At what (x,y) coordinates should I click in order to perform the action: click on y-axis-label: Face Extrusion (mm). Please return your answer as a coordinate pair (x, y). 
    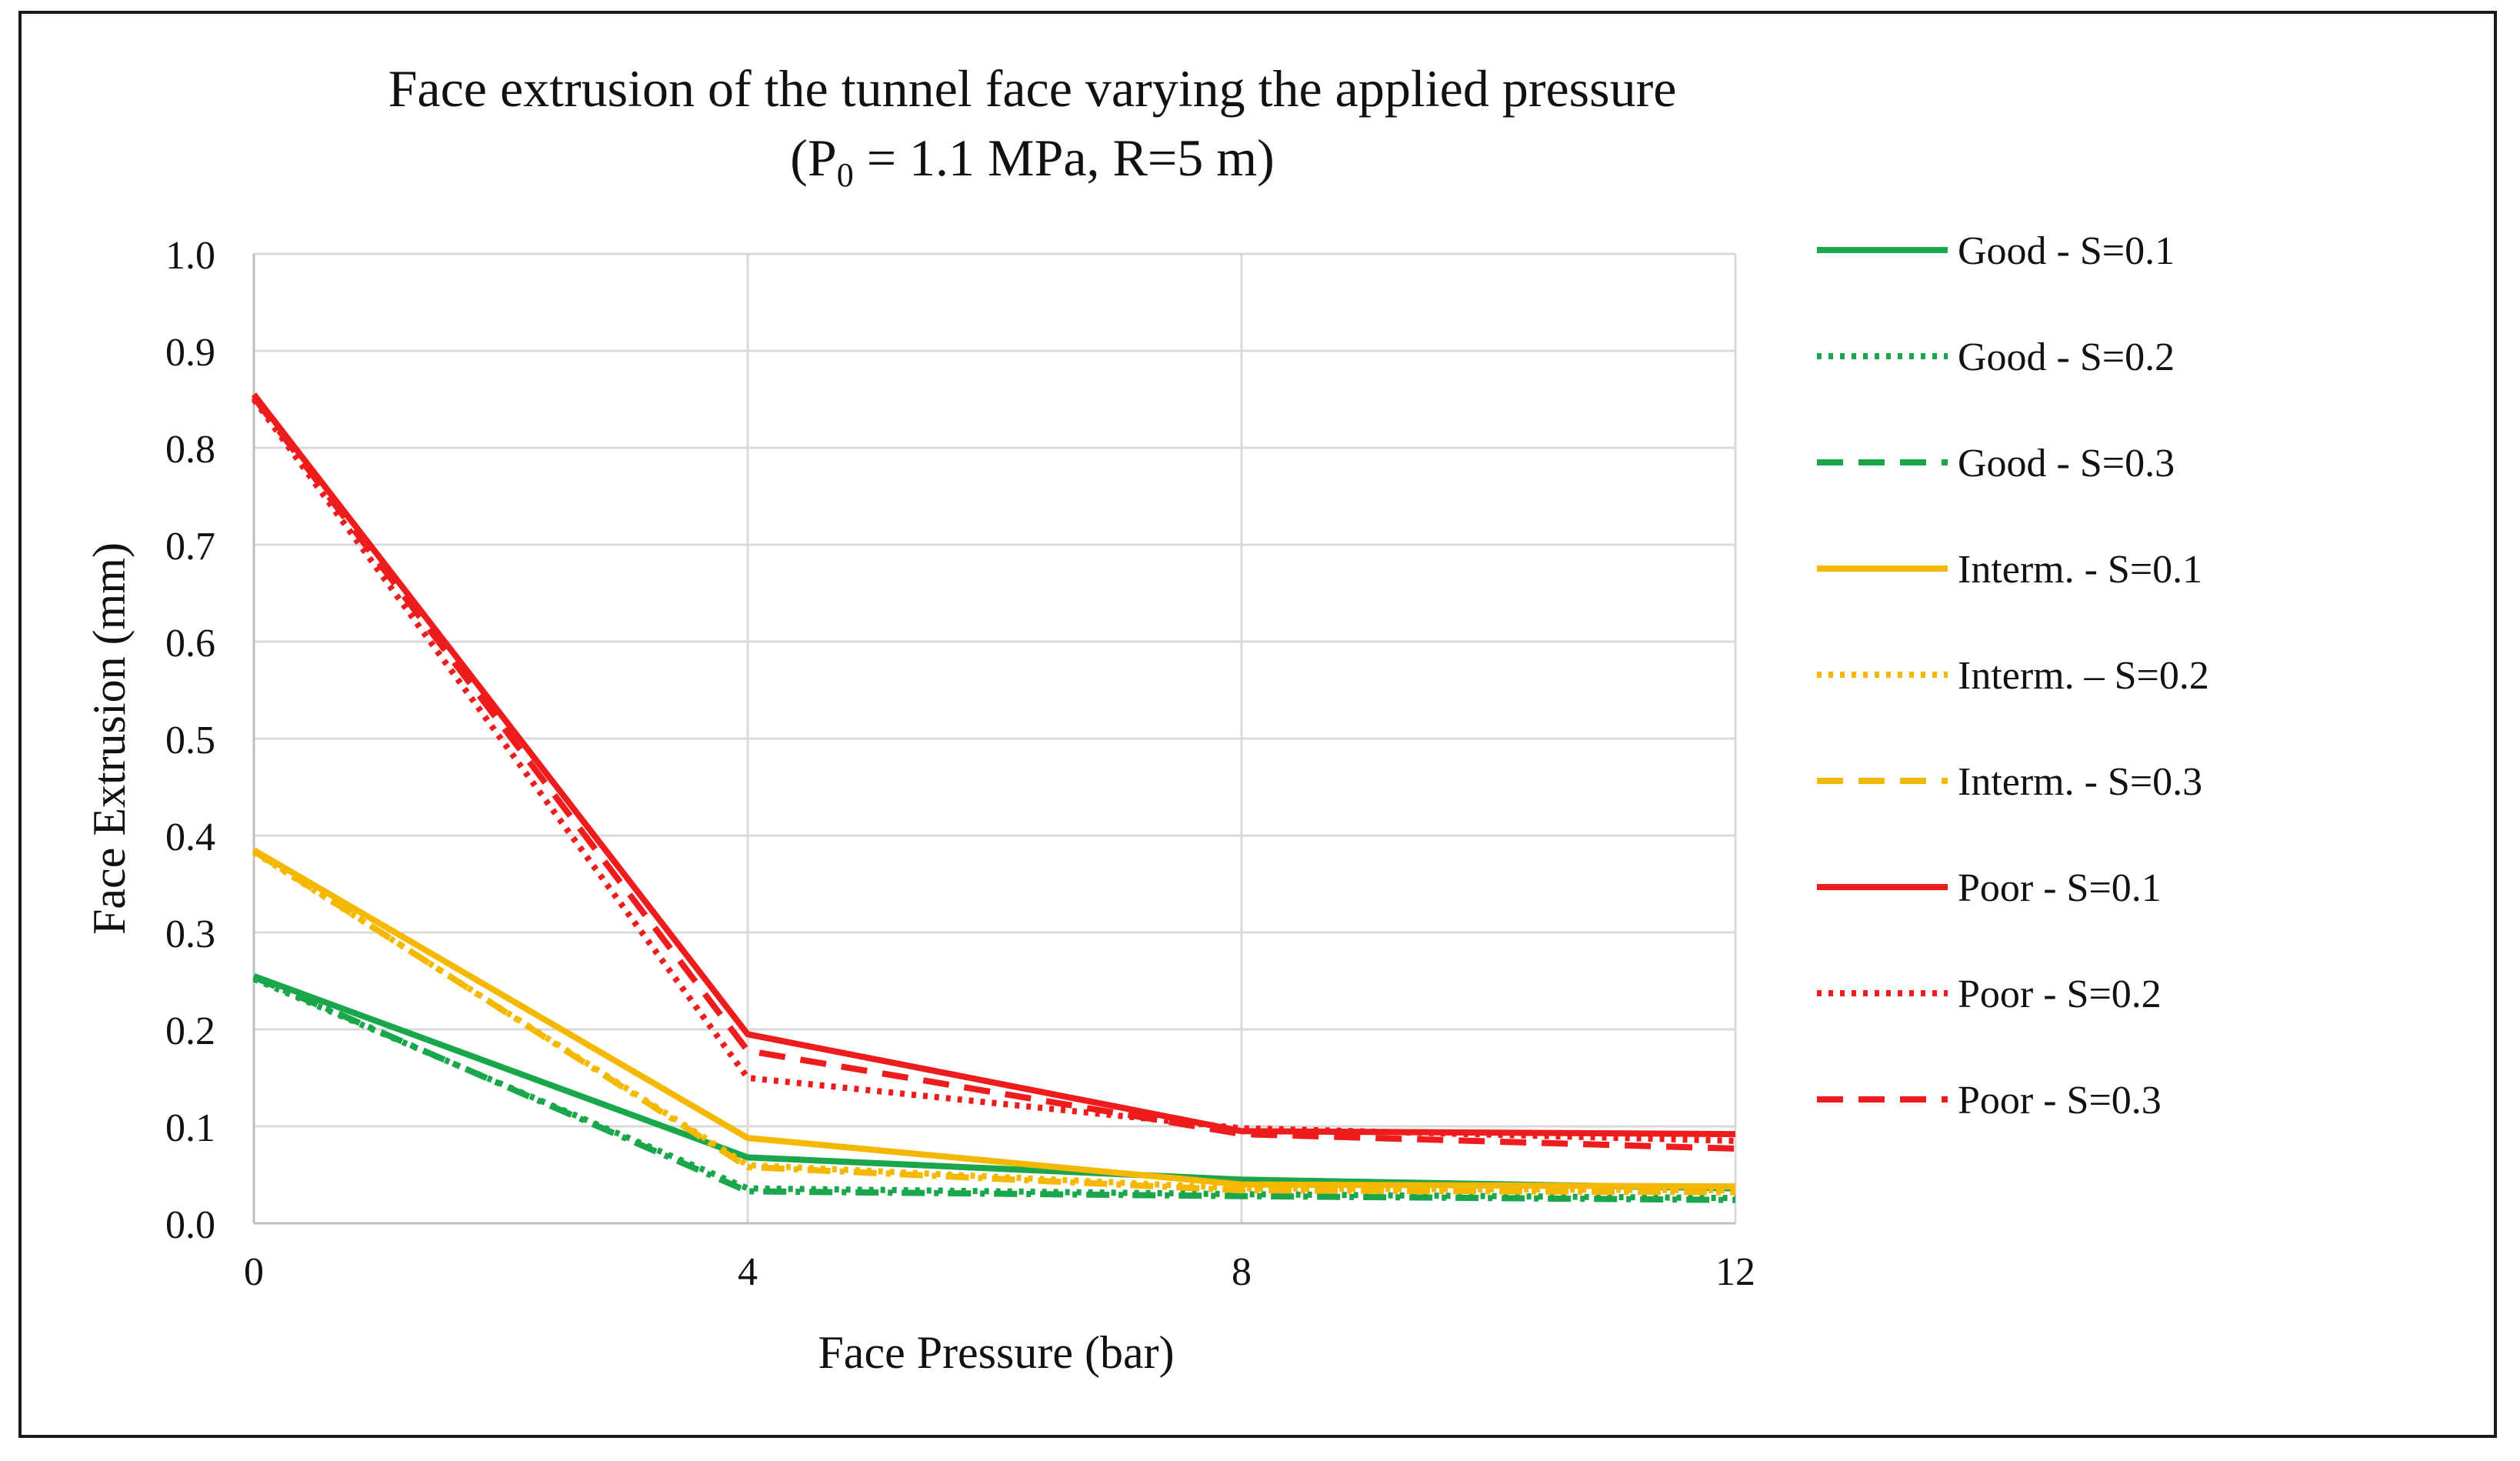
    Looking at the image, I should click on (109, 738).